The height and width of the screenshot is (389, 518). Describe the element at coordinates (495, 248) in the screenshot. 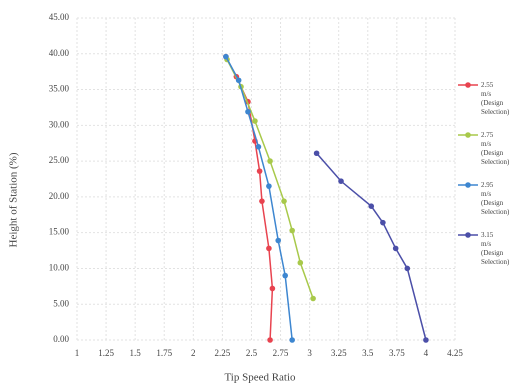

I see `legend-label: 3.15 m/s (Design Selection)` at that location.